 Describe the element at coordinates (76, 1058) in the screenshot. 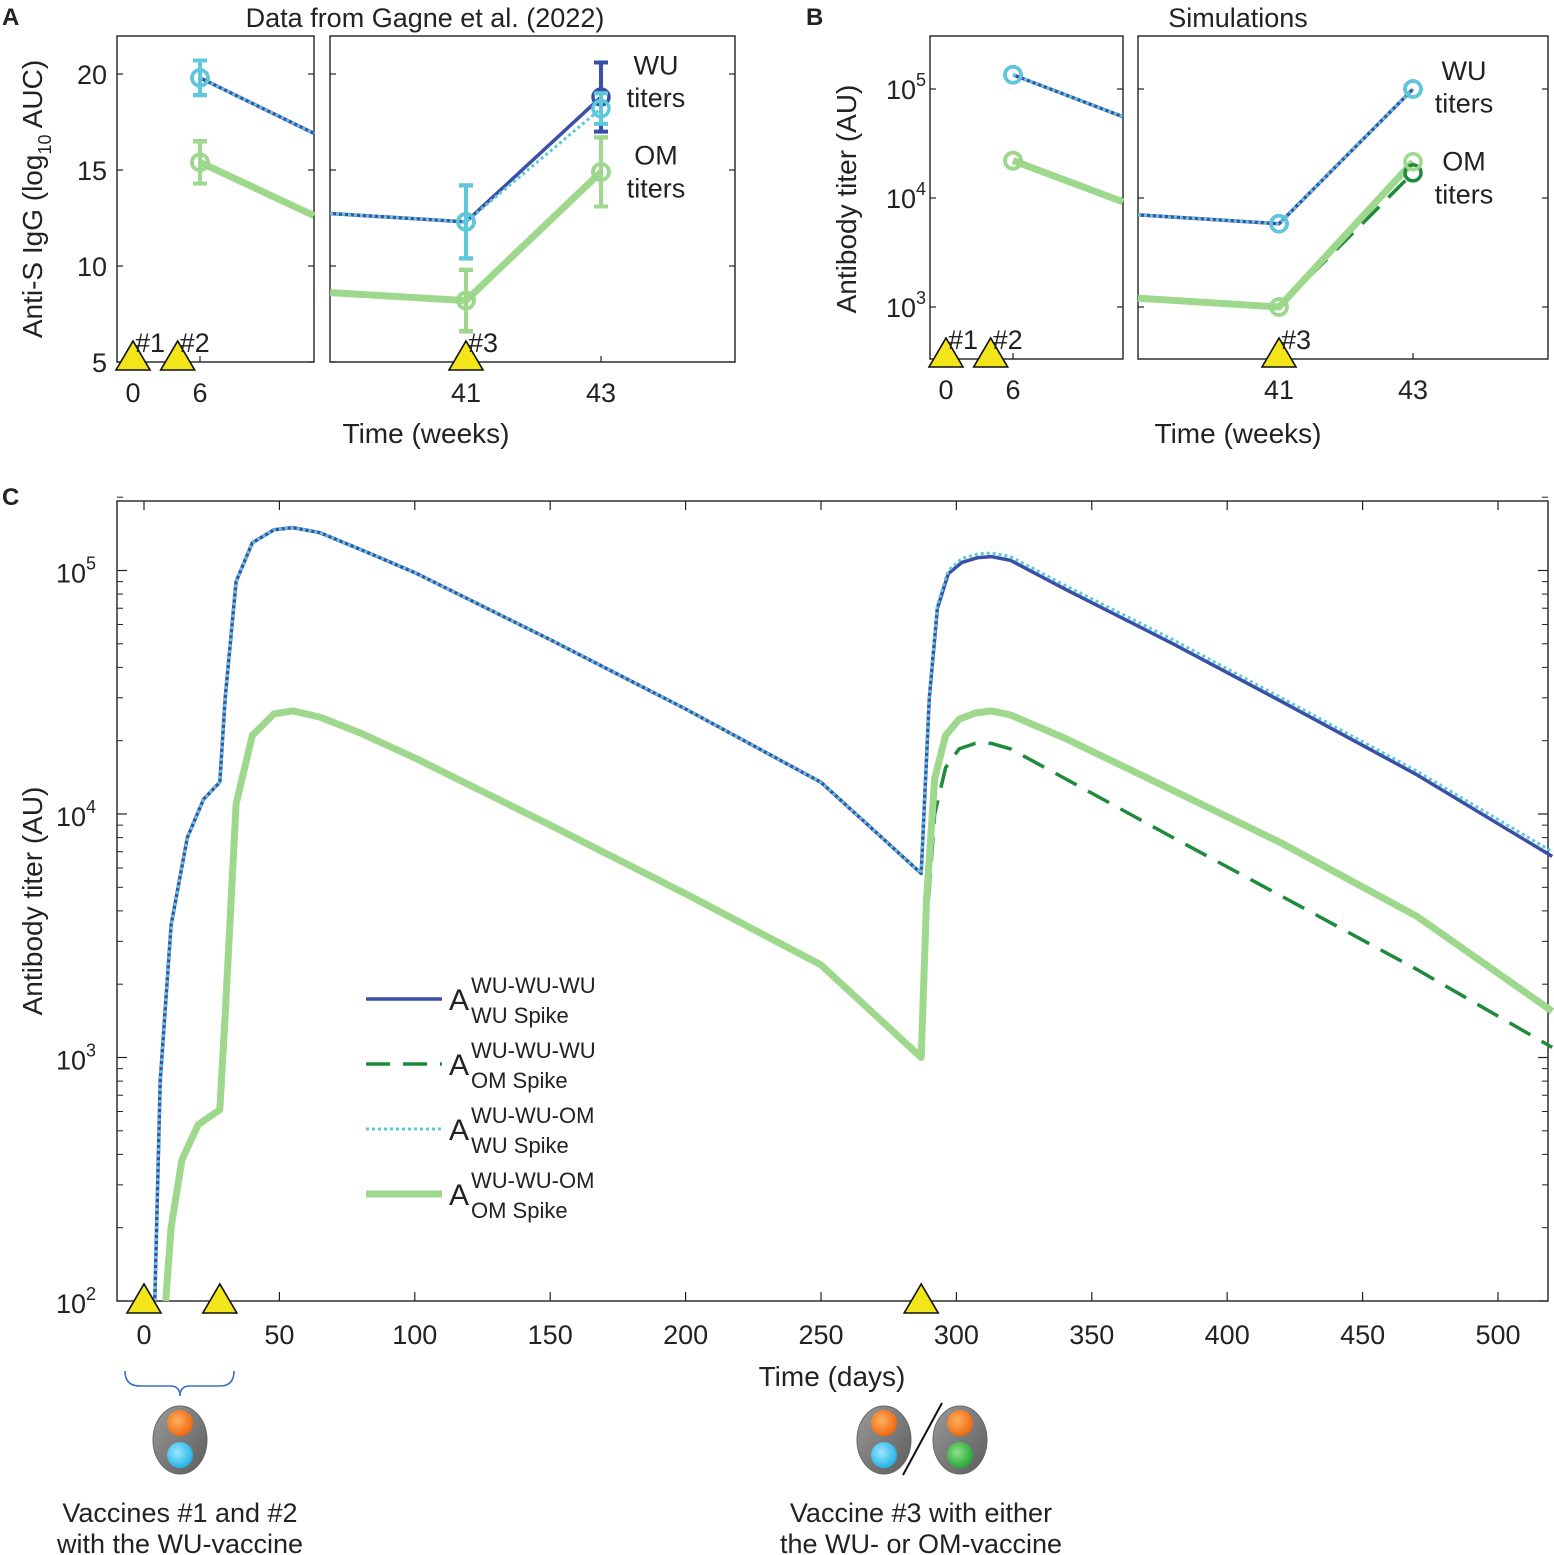

I see `c-y-tick-label: 10³` at that location.